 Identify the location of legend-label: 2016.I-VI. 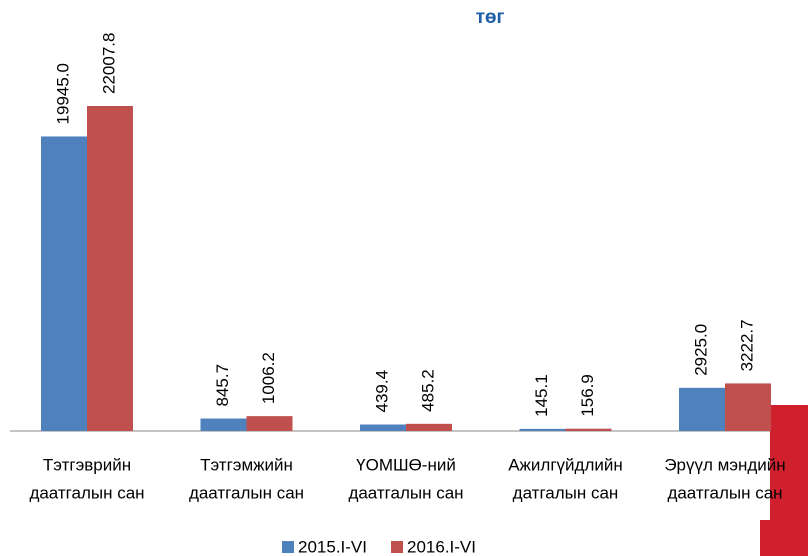
(441, 546).